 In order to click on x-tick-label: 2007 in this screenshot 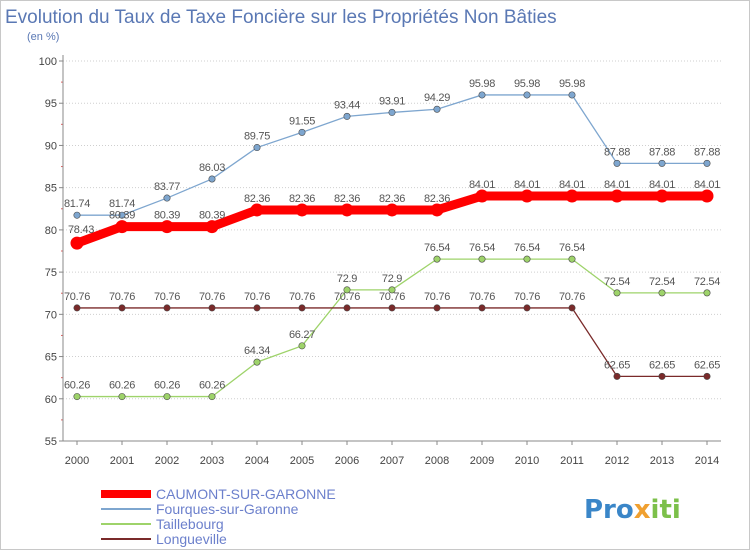, I will do `click(392, 461)`.